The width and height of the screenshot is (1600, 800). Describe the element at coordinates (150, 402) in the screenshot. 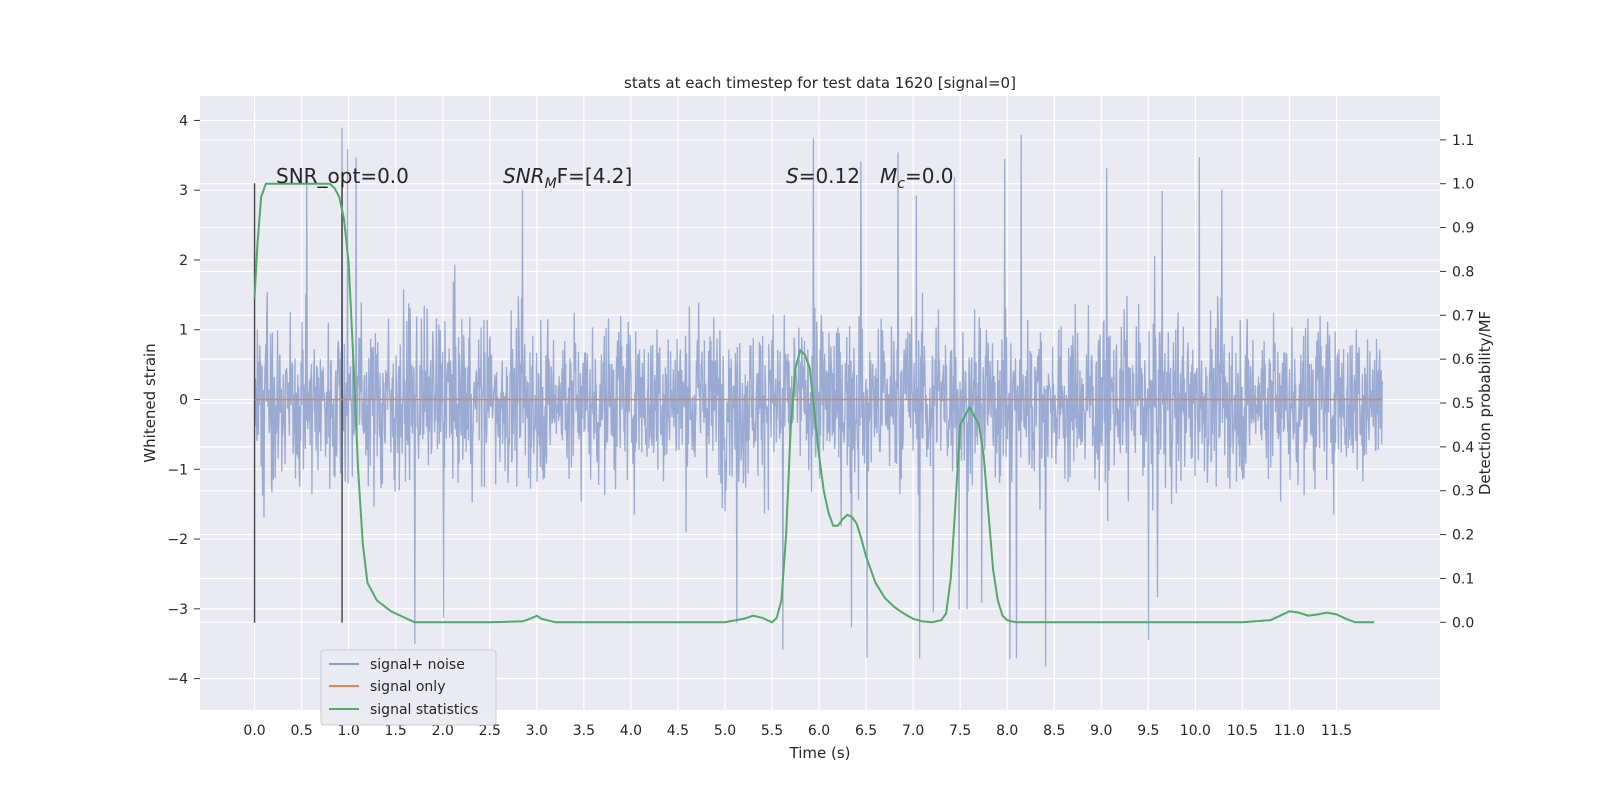

I see `y-axis-label: Whitened strain` at that location.